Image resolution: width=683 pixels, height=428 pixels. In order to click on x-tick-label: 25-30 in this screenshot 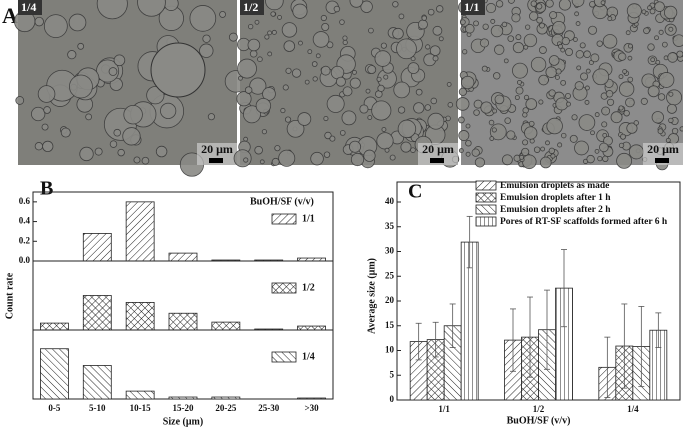, I will do `click(268, 408)`.